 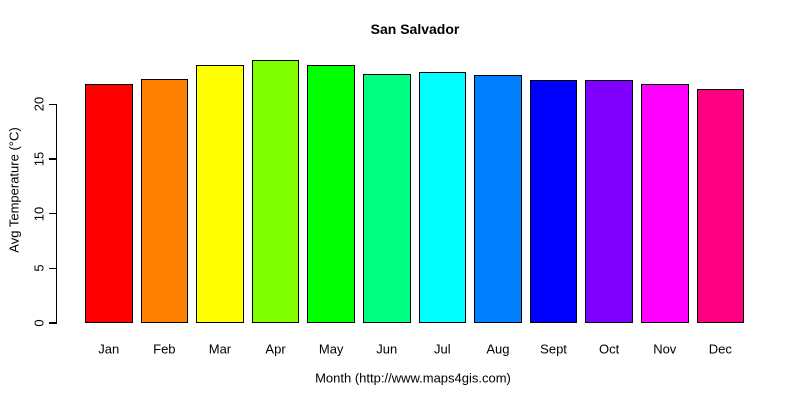 I want to click on y-tick-label: 10, so click(x=39, y=213).